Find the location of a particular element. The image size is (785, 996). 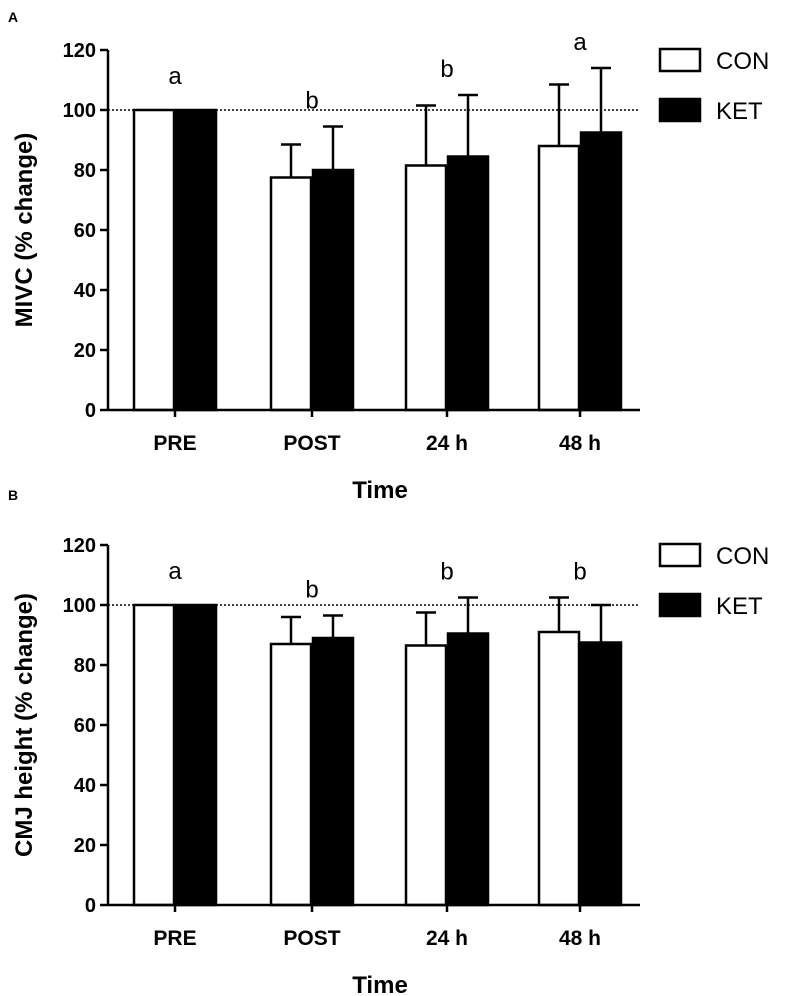

y-axis-title: MIVC (% change) is located at coordinates (24, 230).